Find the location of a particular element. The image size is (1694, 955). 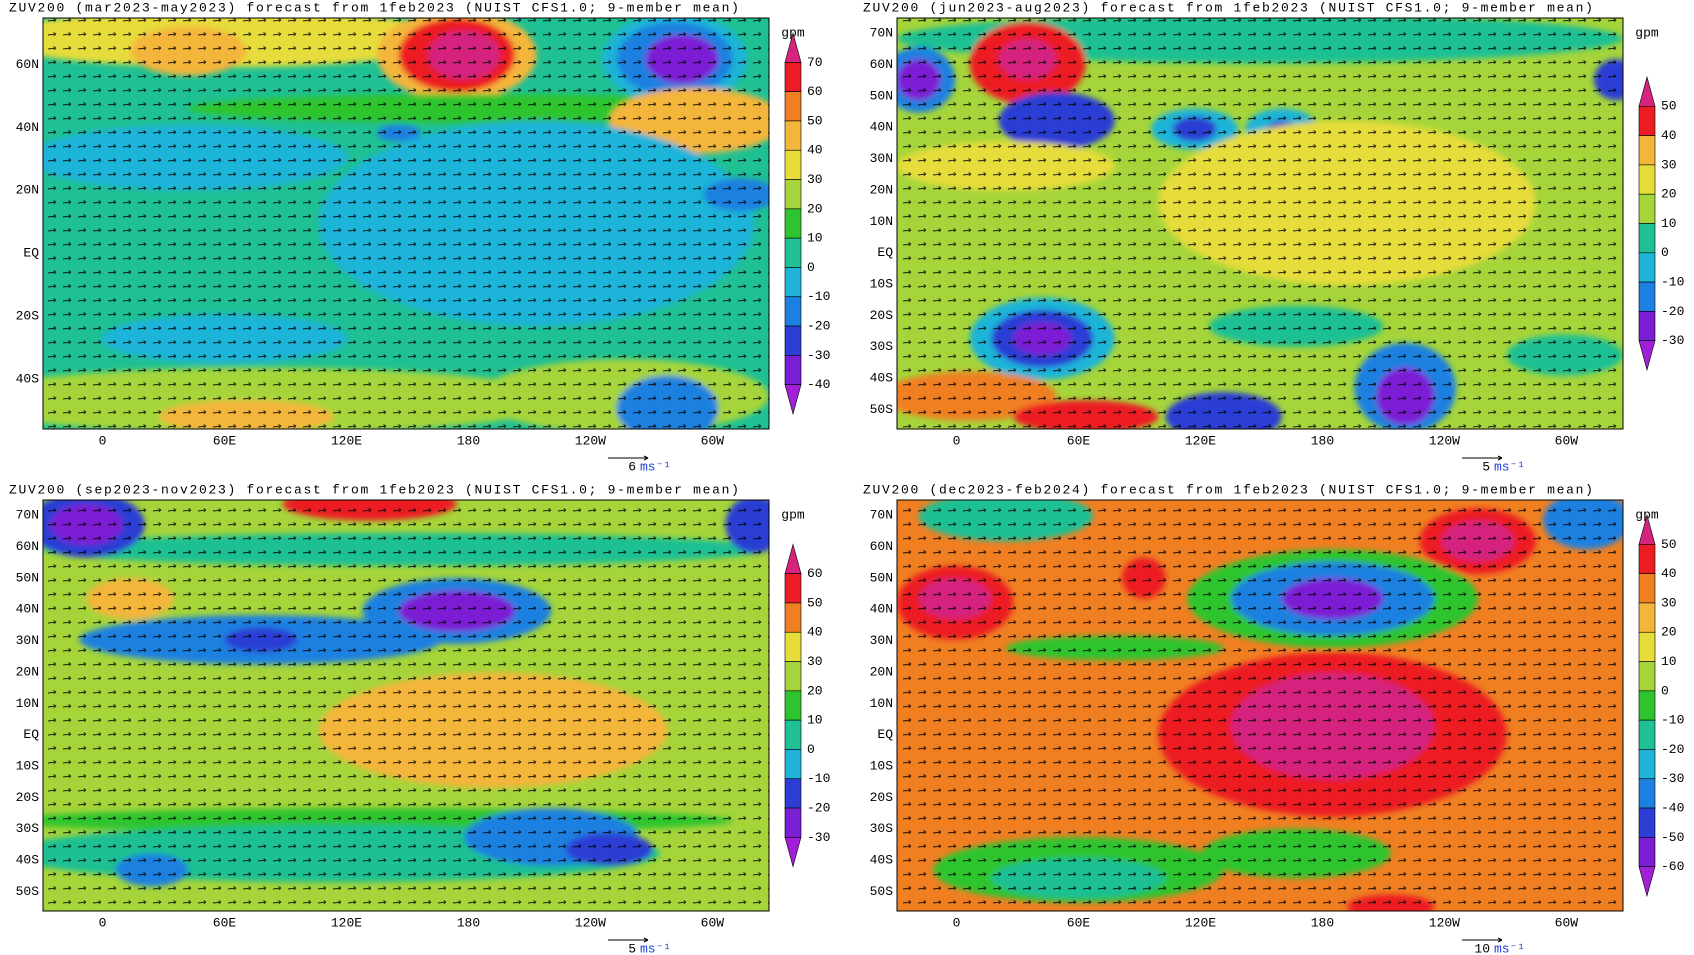

colorbar-label: -40 is located at coordinates (1672, 807).